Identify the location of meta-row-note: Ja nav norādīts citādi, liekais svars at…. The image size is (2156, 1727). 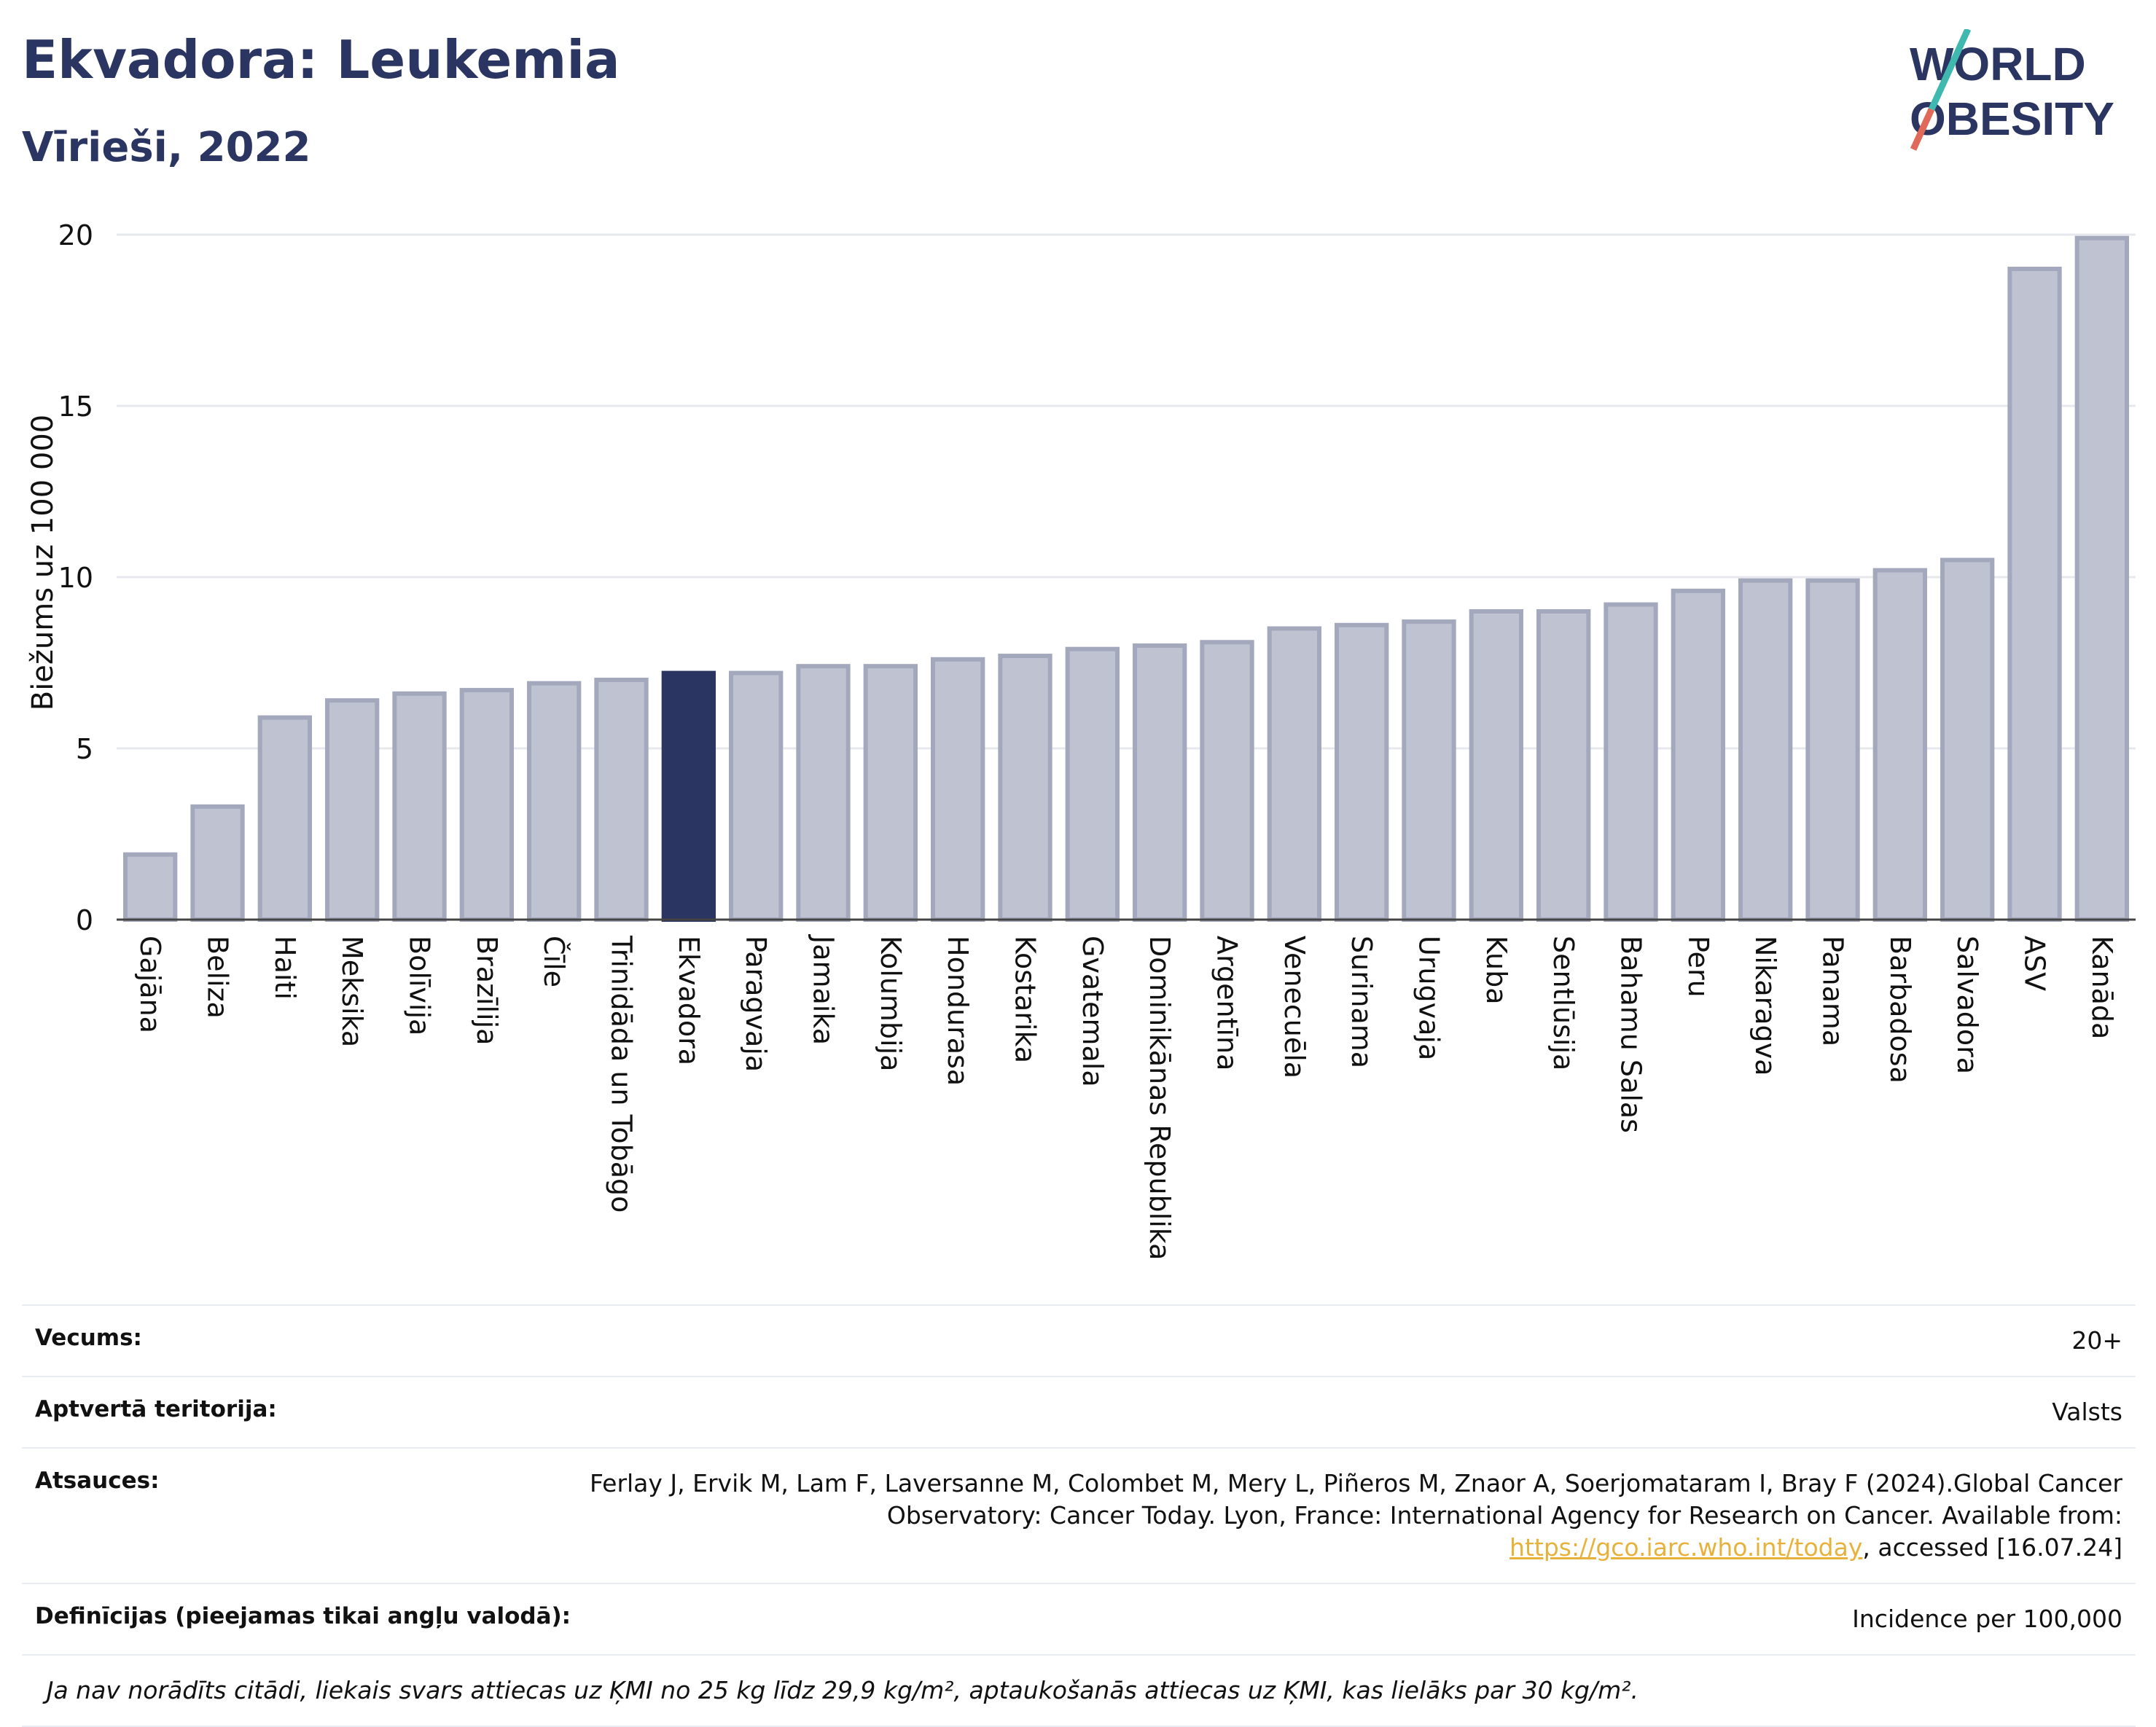
(1079, 1690).